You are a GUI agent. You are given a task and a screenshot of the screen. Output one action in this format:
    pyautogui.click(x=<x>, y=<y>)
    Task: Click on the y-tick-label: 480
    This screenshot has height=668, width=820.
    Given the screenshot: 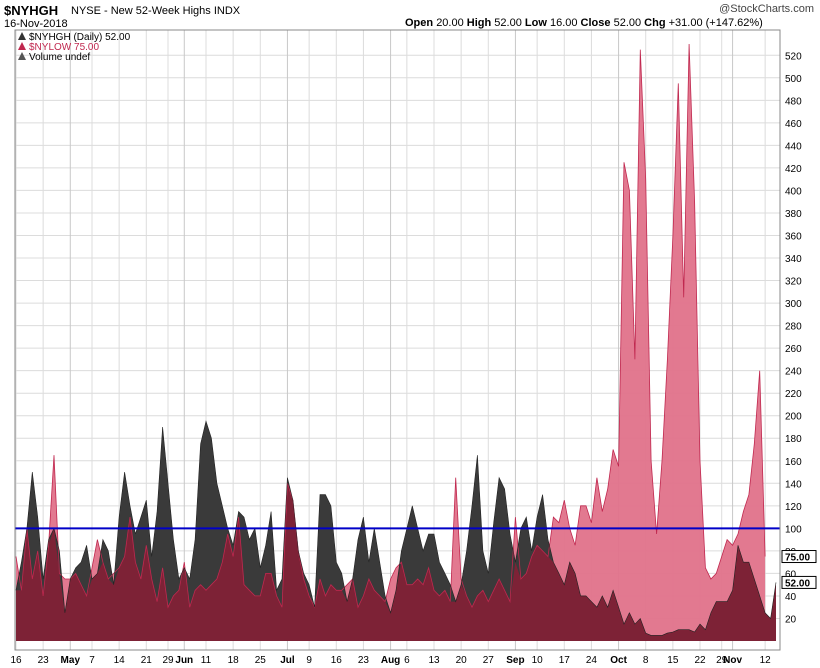 What is the action you would take?
    pyautogui.click(x=793, y=101)
    